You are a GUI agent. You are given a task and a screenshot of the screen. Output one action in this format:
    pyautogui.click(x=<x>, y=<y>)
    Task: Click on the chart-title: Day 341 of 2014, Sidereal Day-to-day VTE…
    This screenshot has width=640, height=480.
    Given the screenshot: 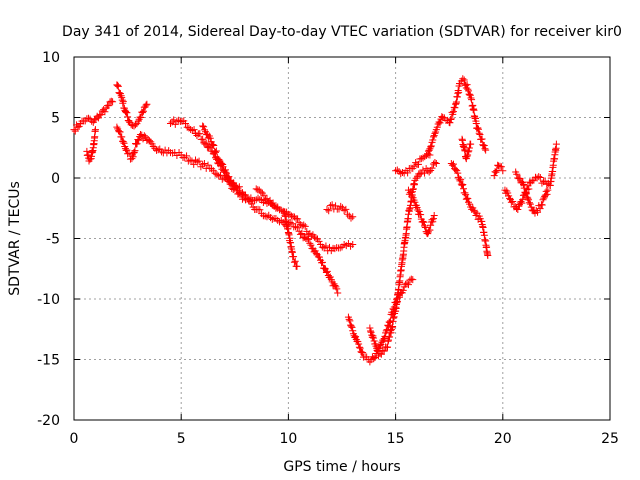 What is the action you would take?
    pyautogui.click(x=342, y=32)
    